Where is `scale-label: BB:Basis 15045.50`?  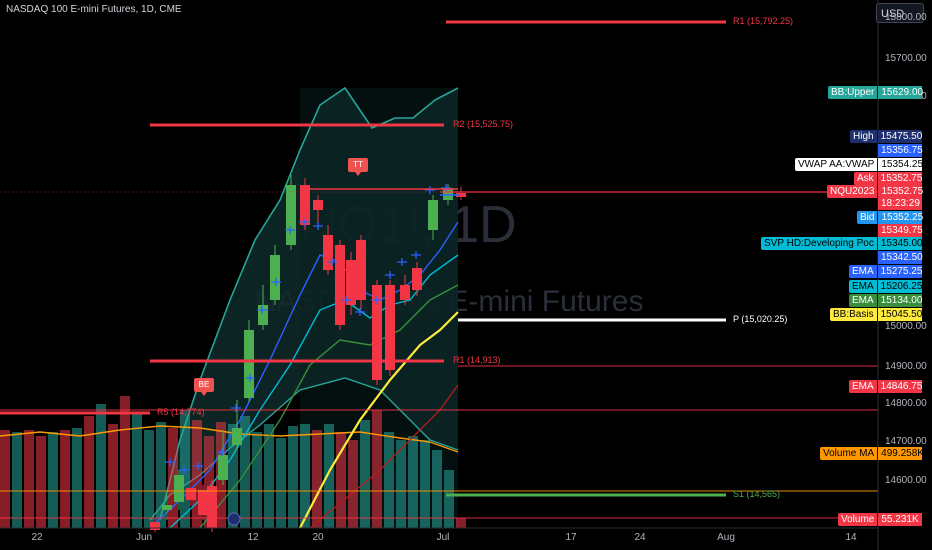 scale-label: BB:Basis 15045.50 is located at coordinates (876, 314).